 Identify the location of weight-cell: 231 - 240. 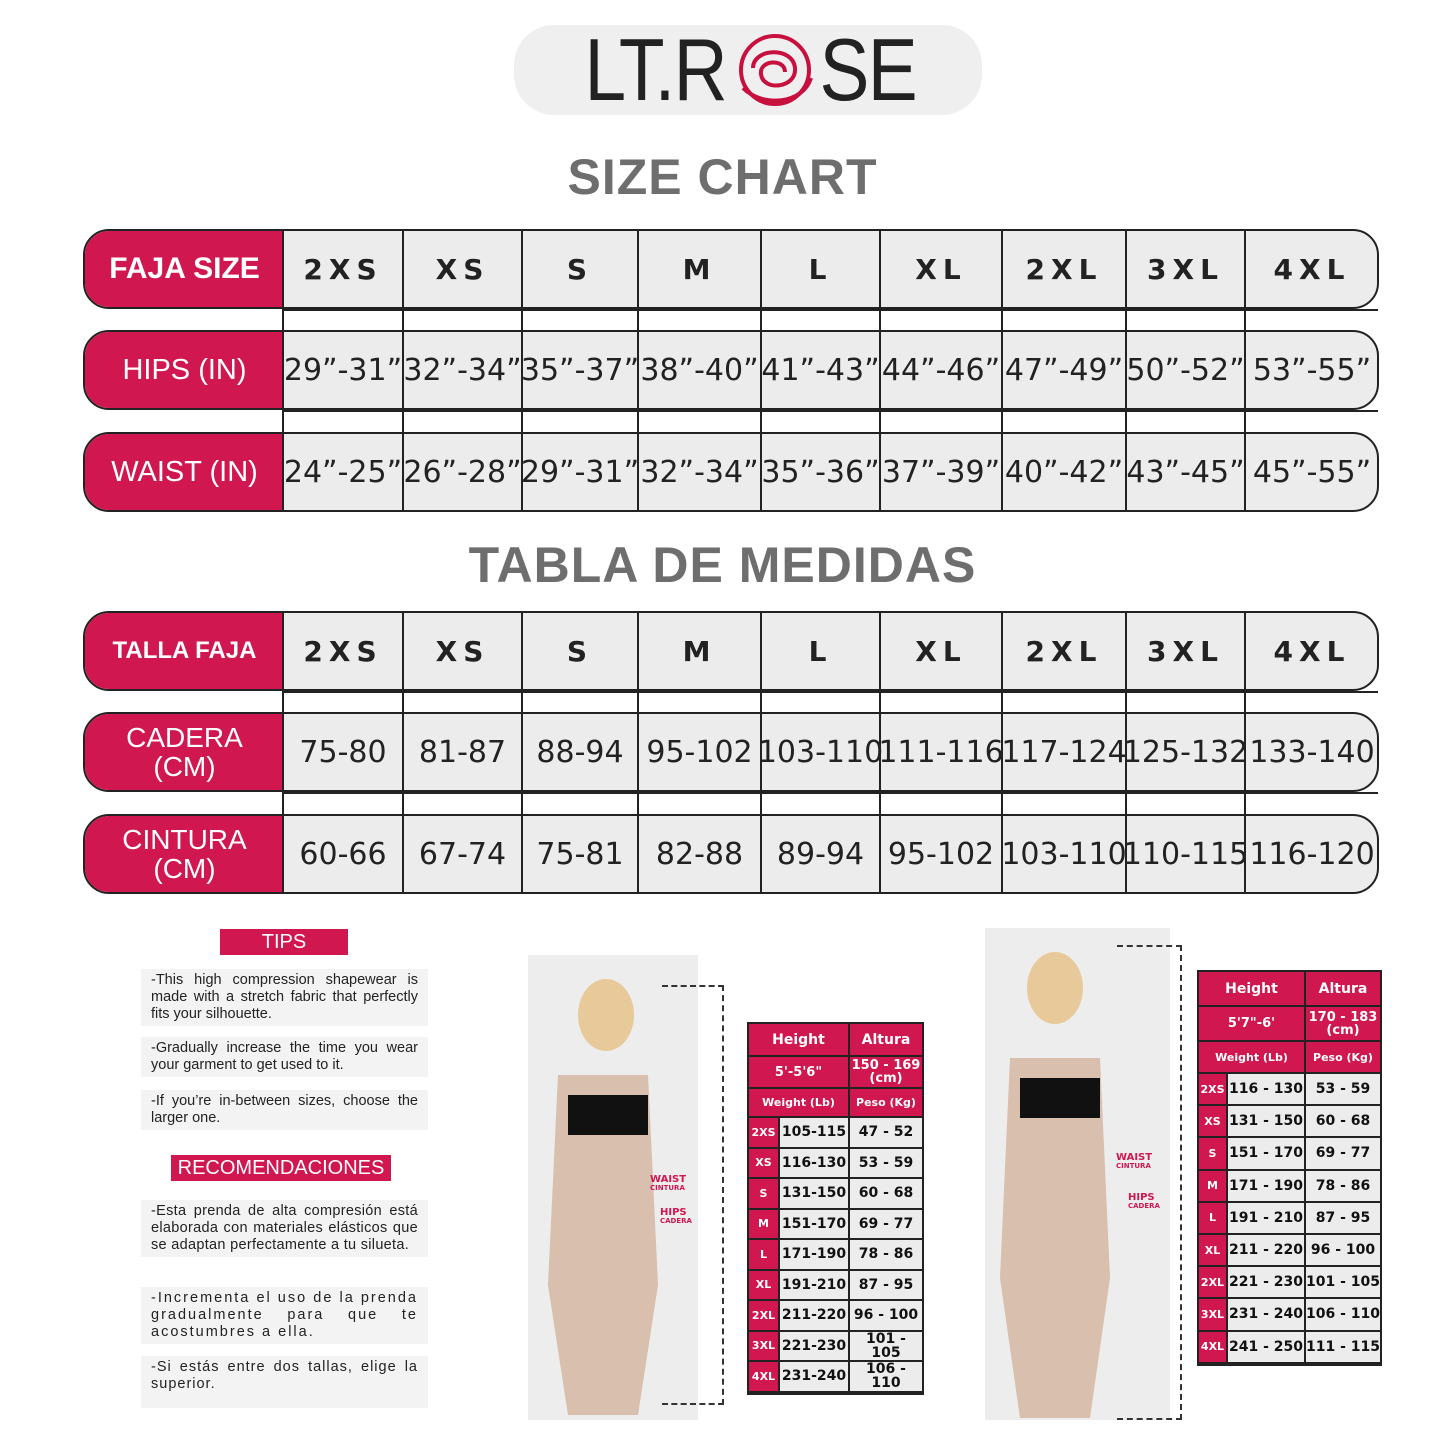
(1266, 1314).